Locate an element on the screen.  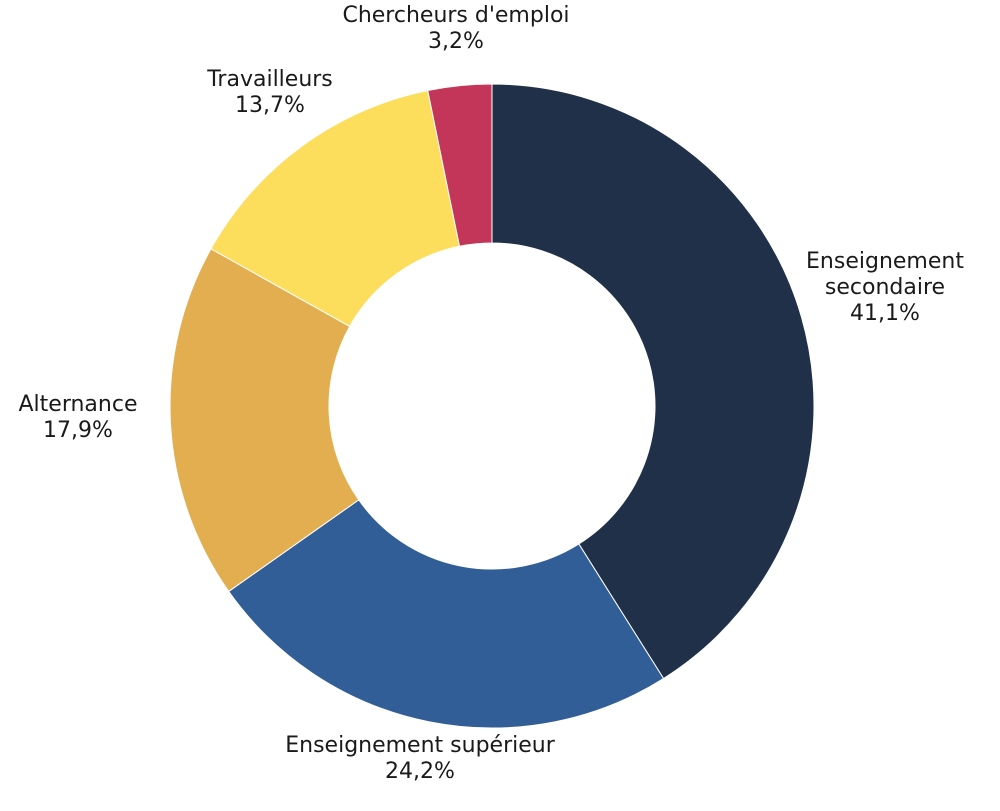
slice-label-alternance: Alternance 17,9% is located at coordinates (78, 417).